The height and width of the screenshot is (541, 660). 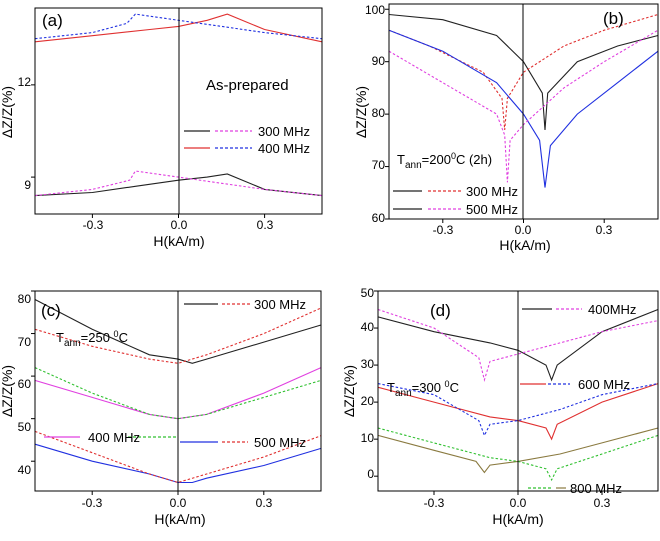 What do you see at coordinates (517, 519) in the screenshot?
I see `panel-d-xlabel: H(kA/m)` at bounding box center [517, 519].